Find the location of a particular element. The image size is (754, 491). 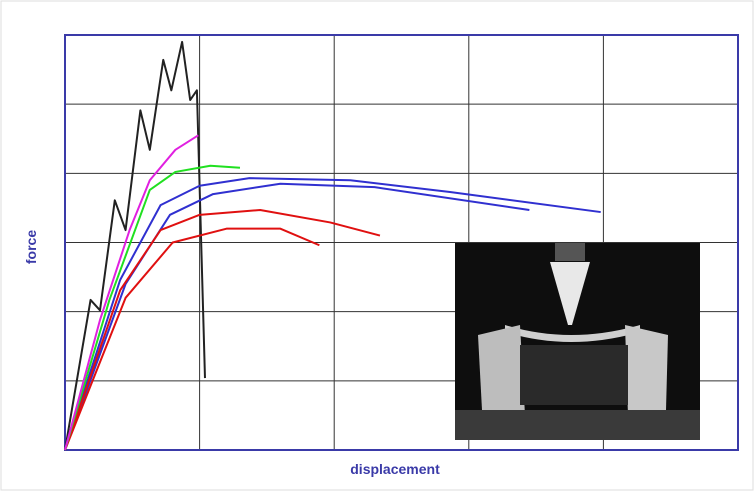

x-axis-label: displacement is located at coordinates (395, 469).